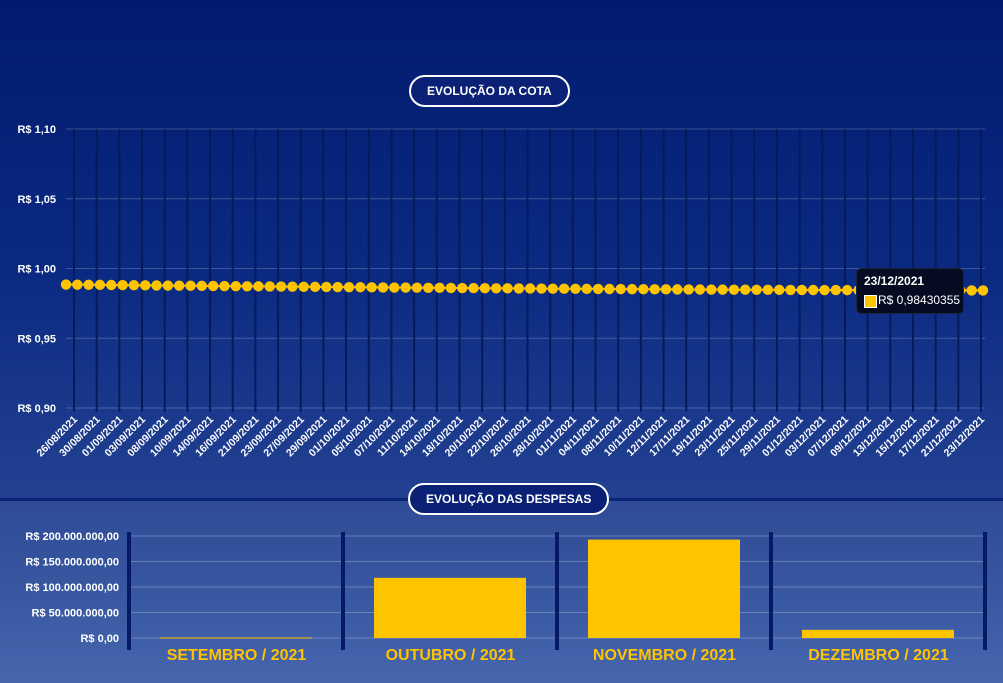 This screenshot has height=683, width=1003. I want to click on y-tick-label: R$ 0,90, so click(36, 409).